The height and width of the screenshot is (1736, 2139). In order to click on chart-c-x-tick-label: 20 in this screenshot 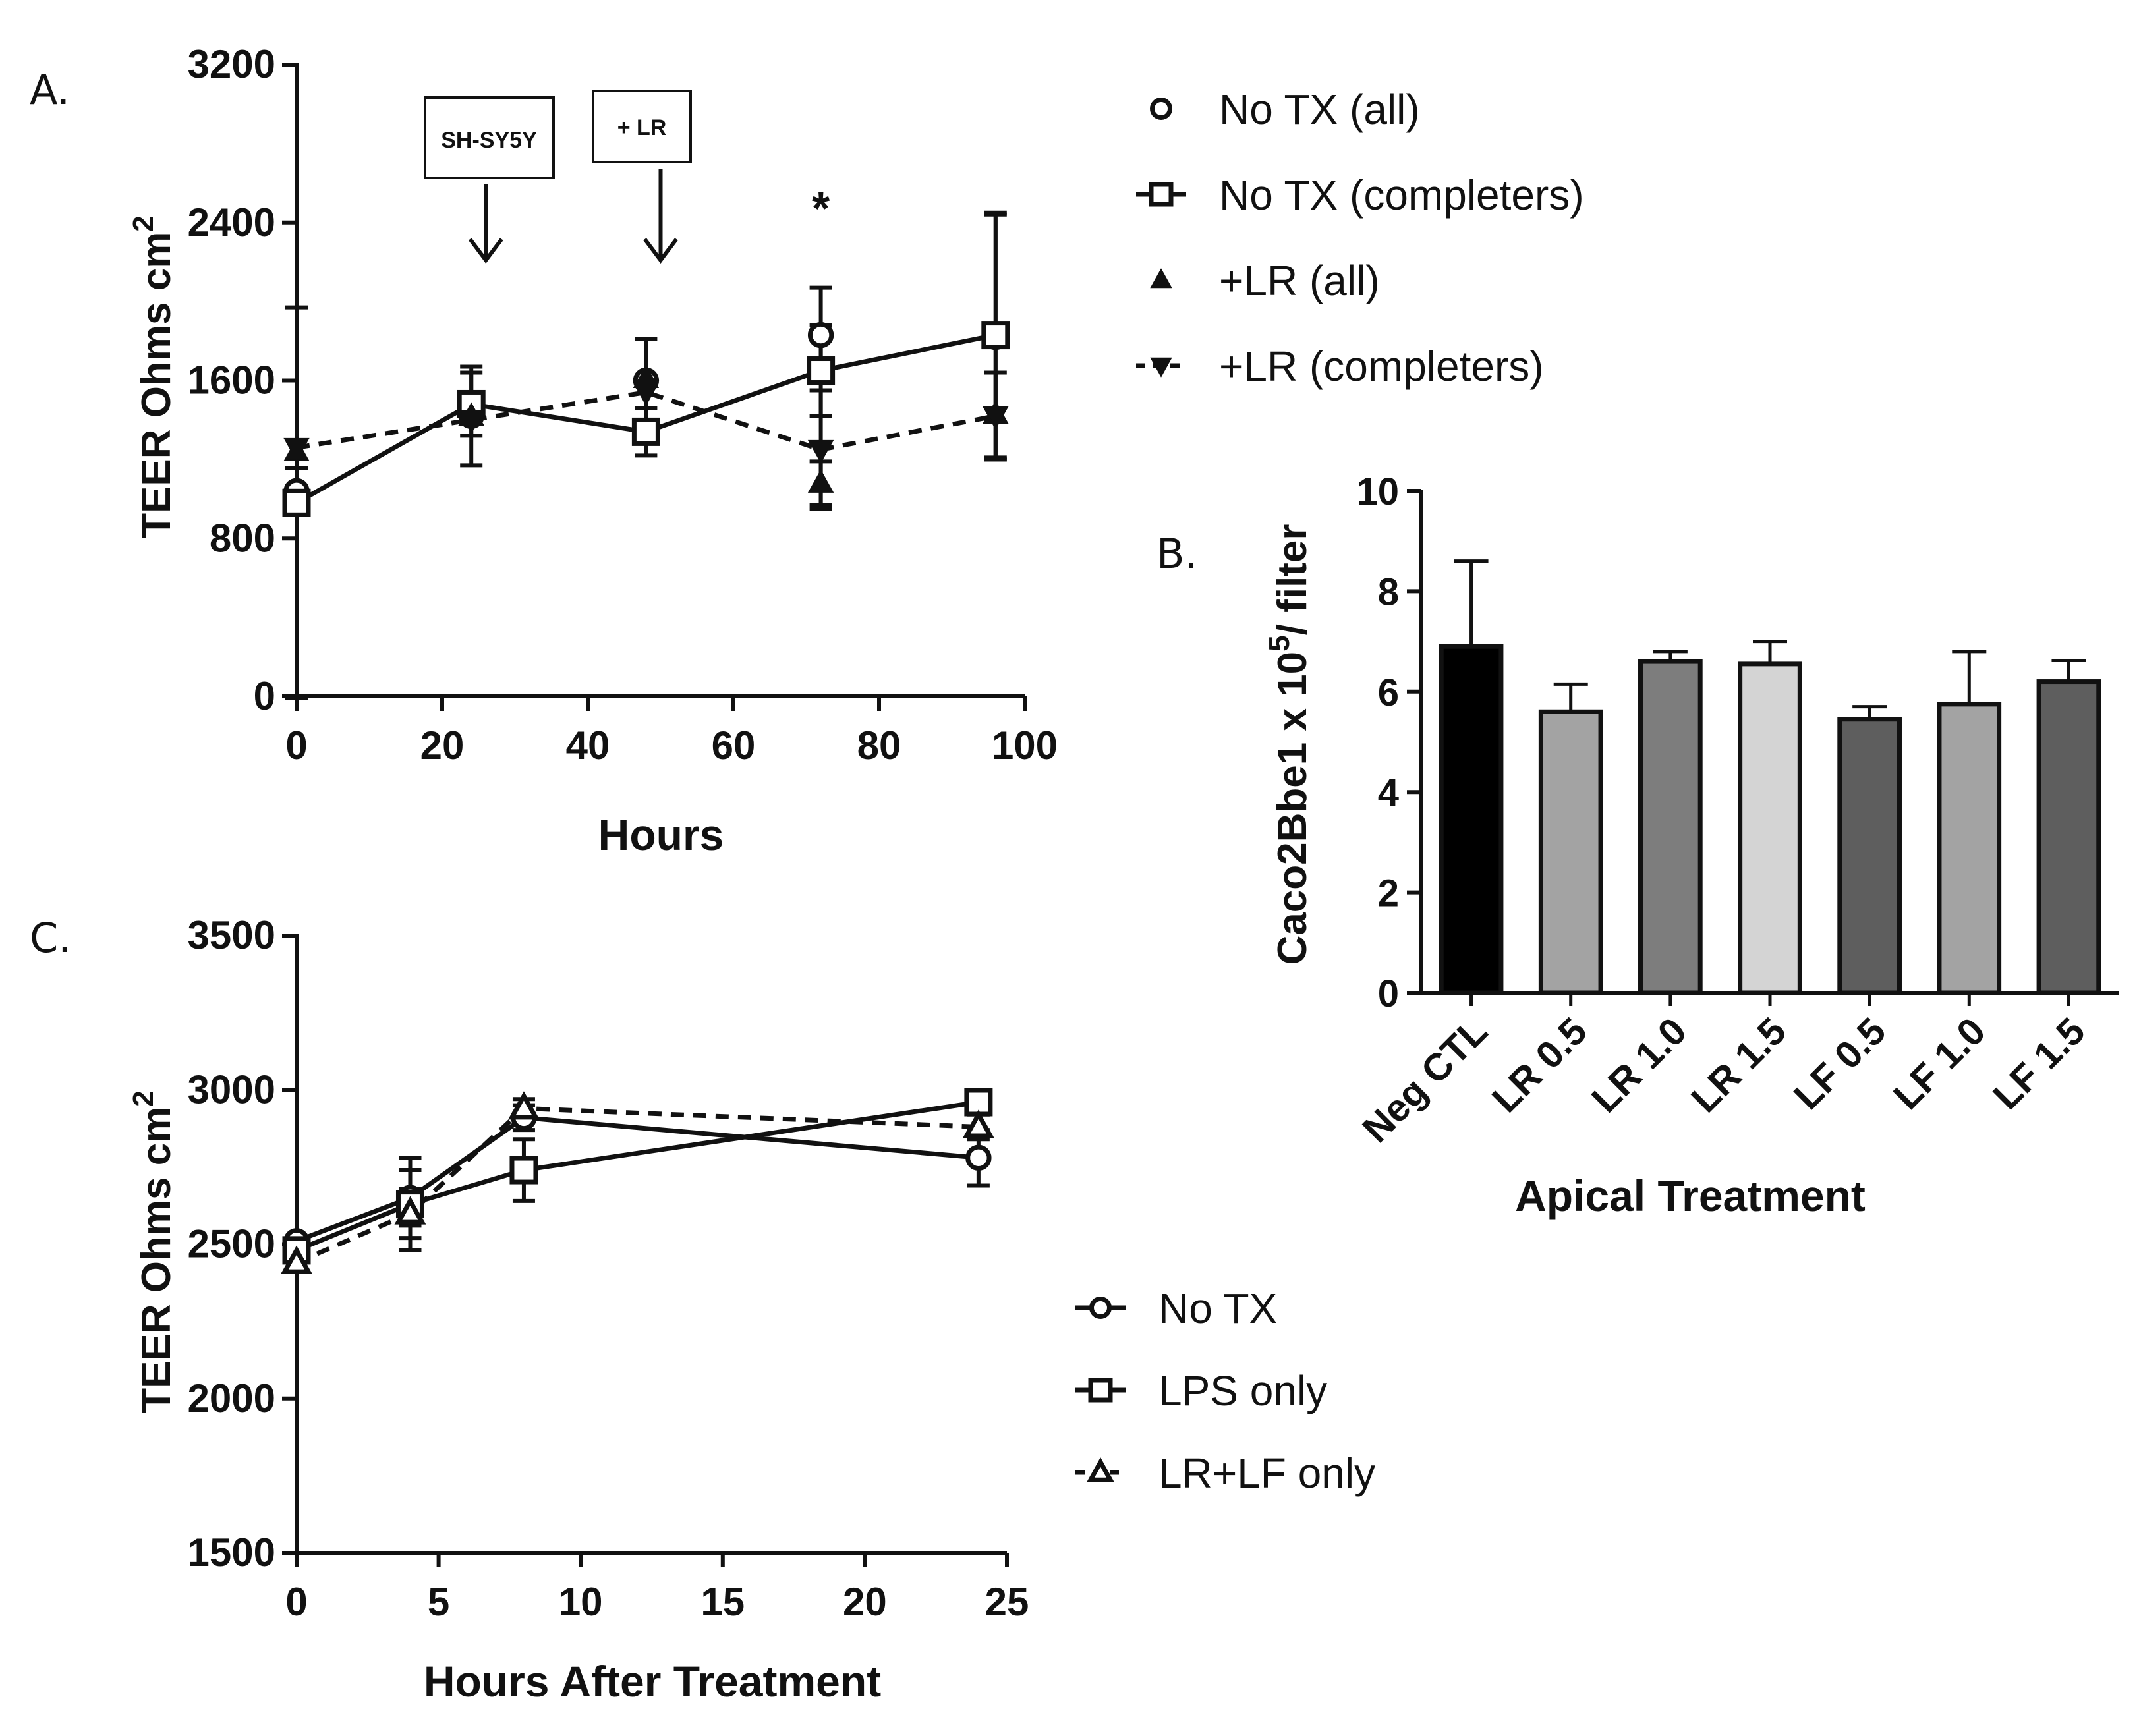, I will do `click(865, 1602)`.